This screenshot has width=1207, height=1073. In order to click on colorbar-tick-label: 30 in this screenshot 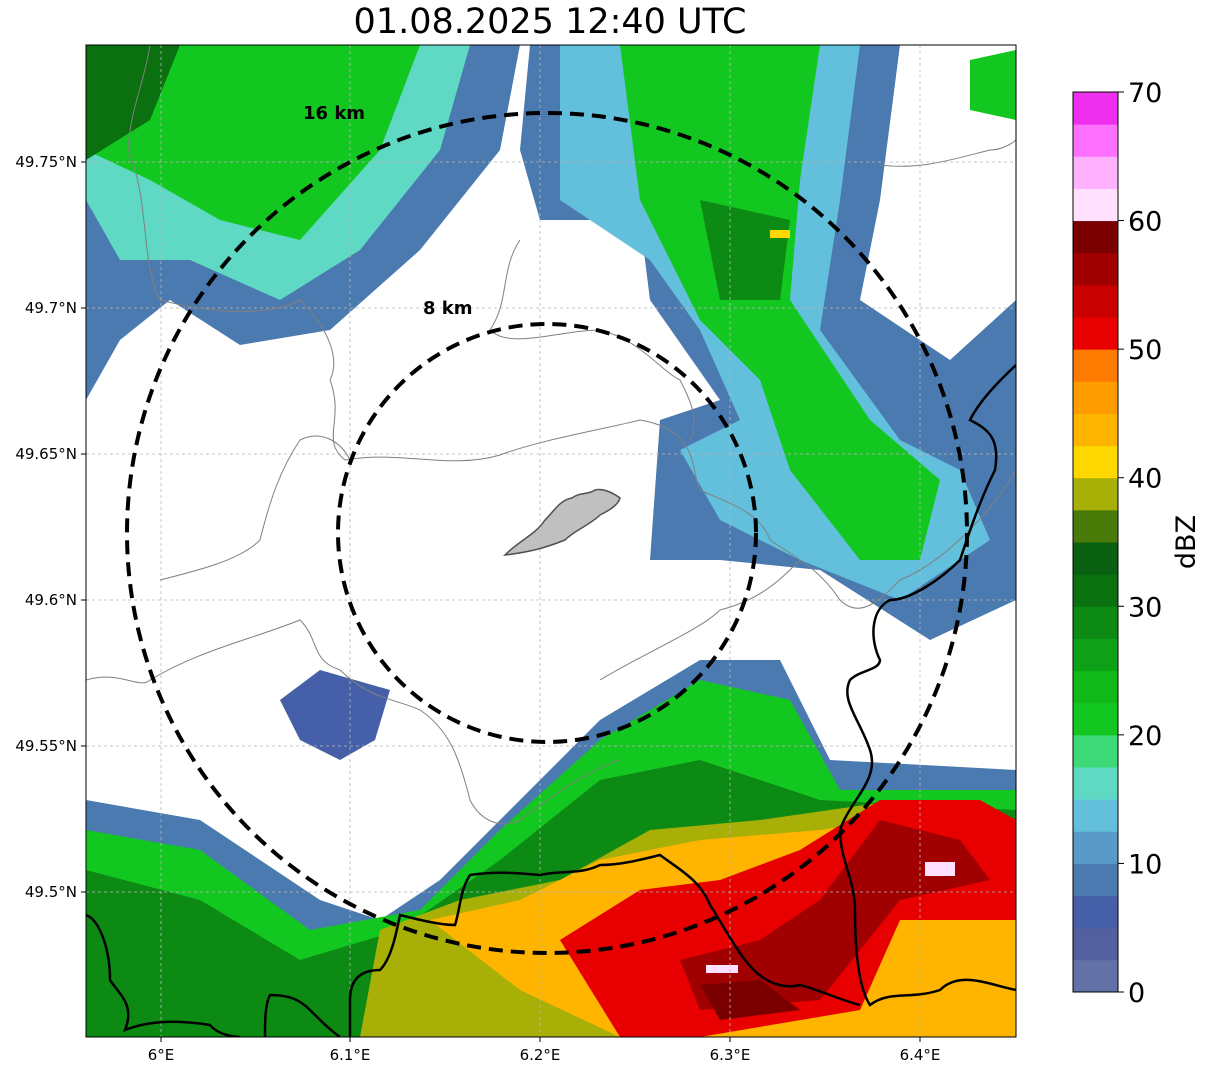, I will do `click(1145, 607)`.